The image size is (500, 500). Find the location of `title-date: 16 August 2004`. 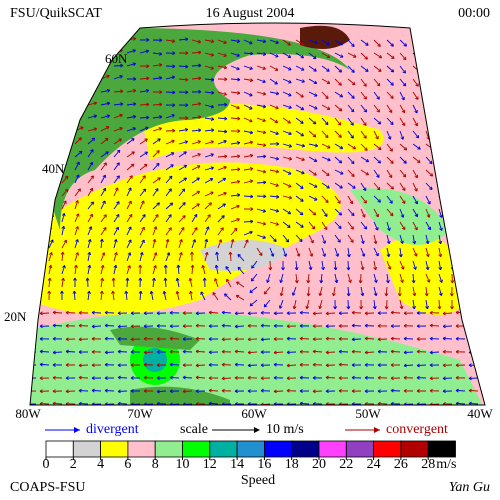

title-date: 16 August 2004 is located at coordinates (250, 13).